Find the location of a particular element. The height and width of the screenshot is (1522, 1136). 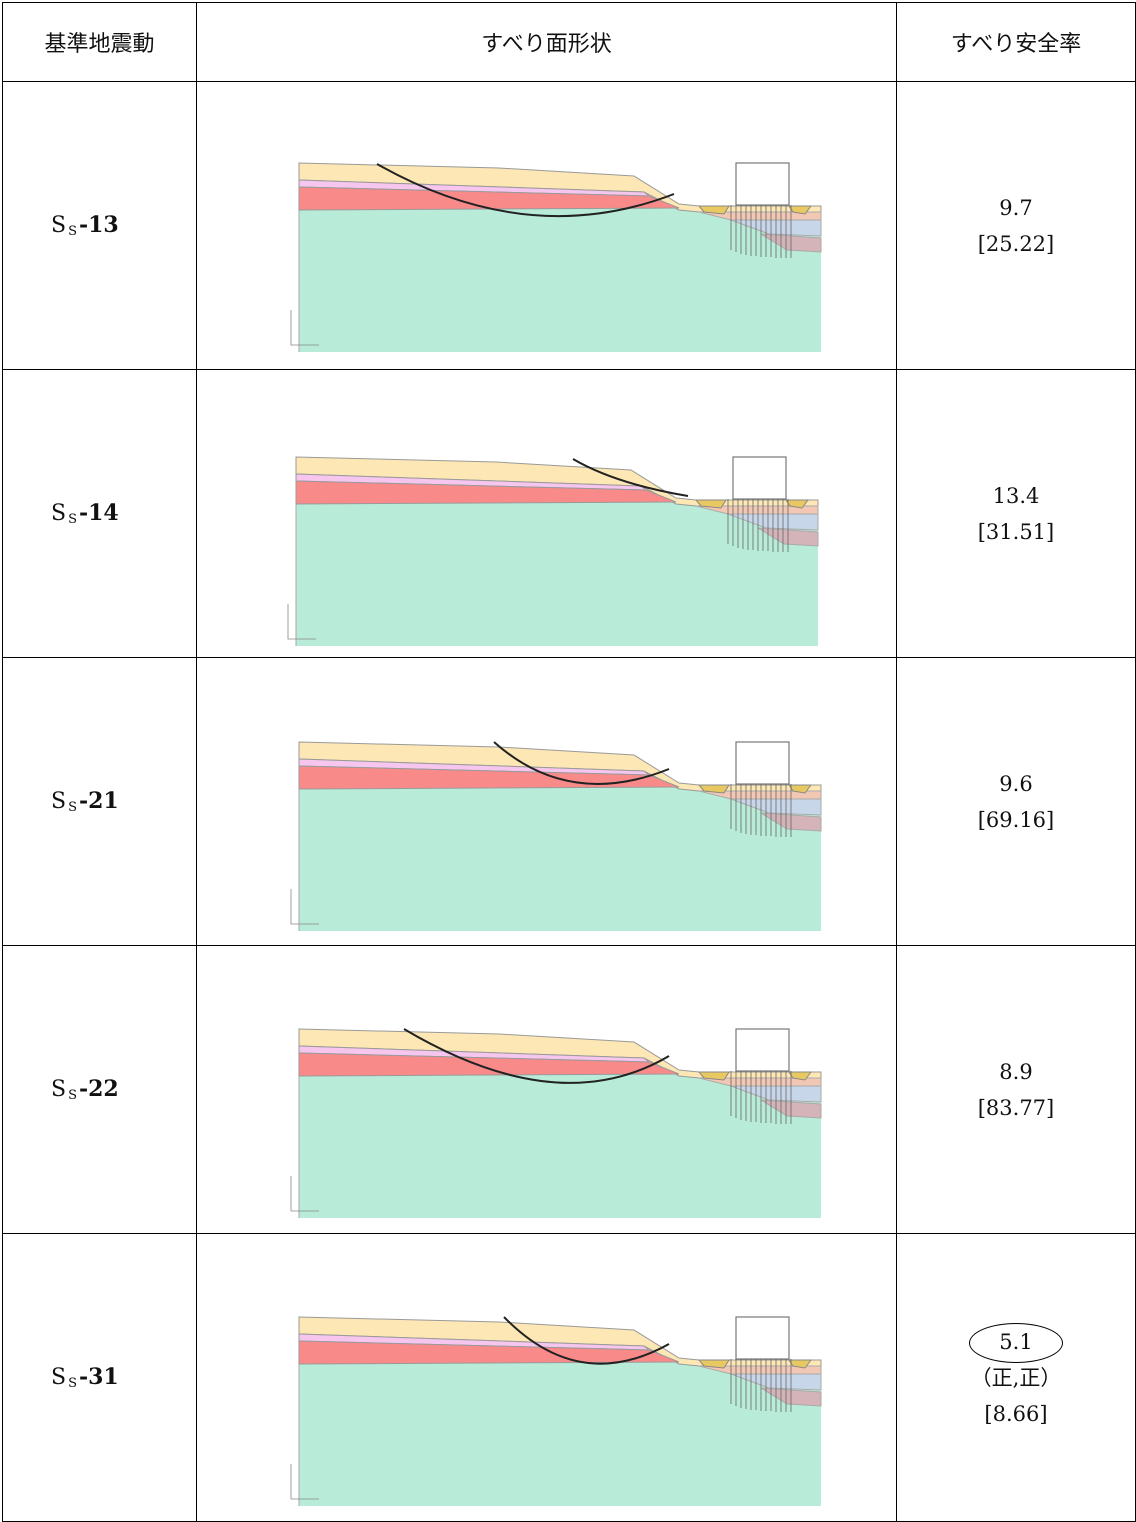

motion-cell: S S-14 is located at coordinates (99, 513).